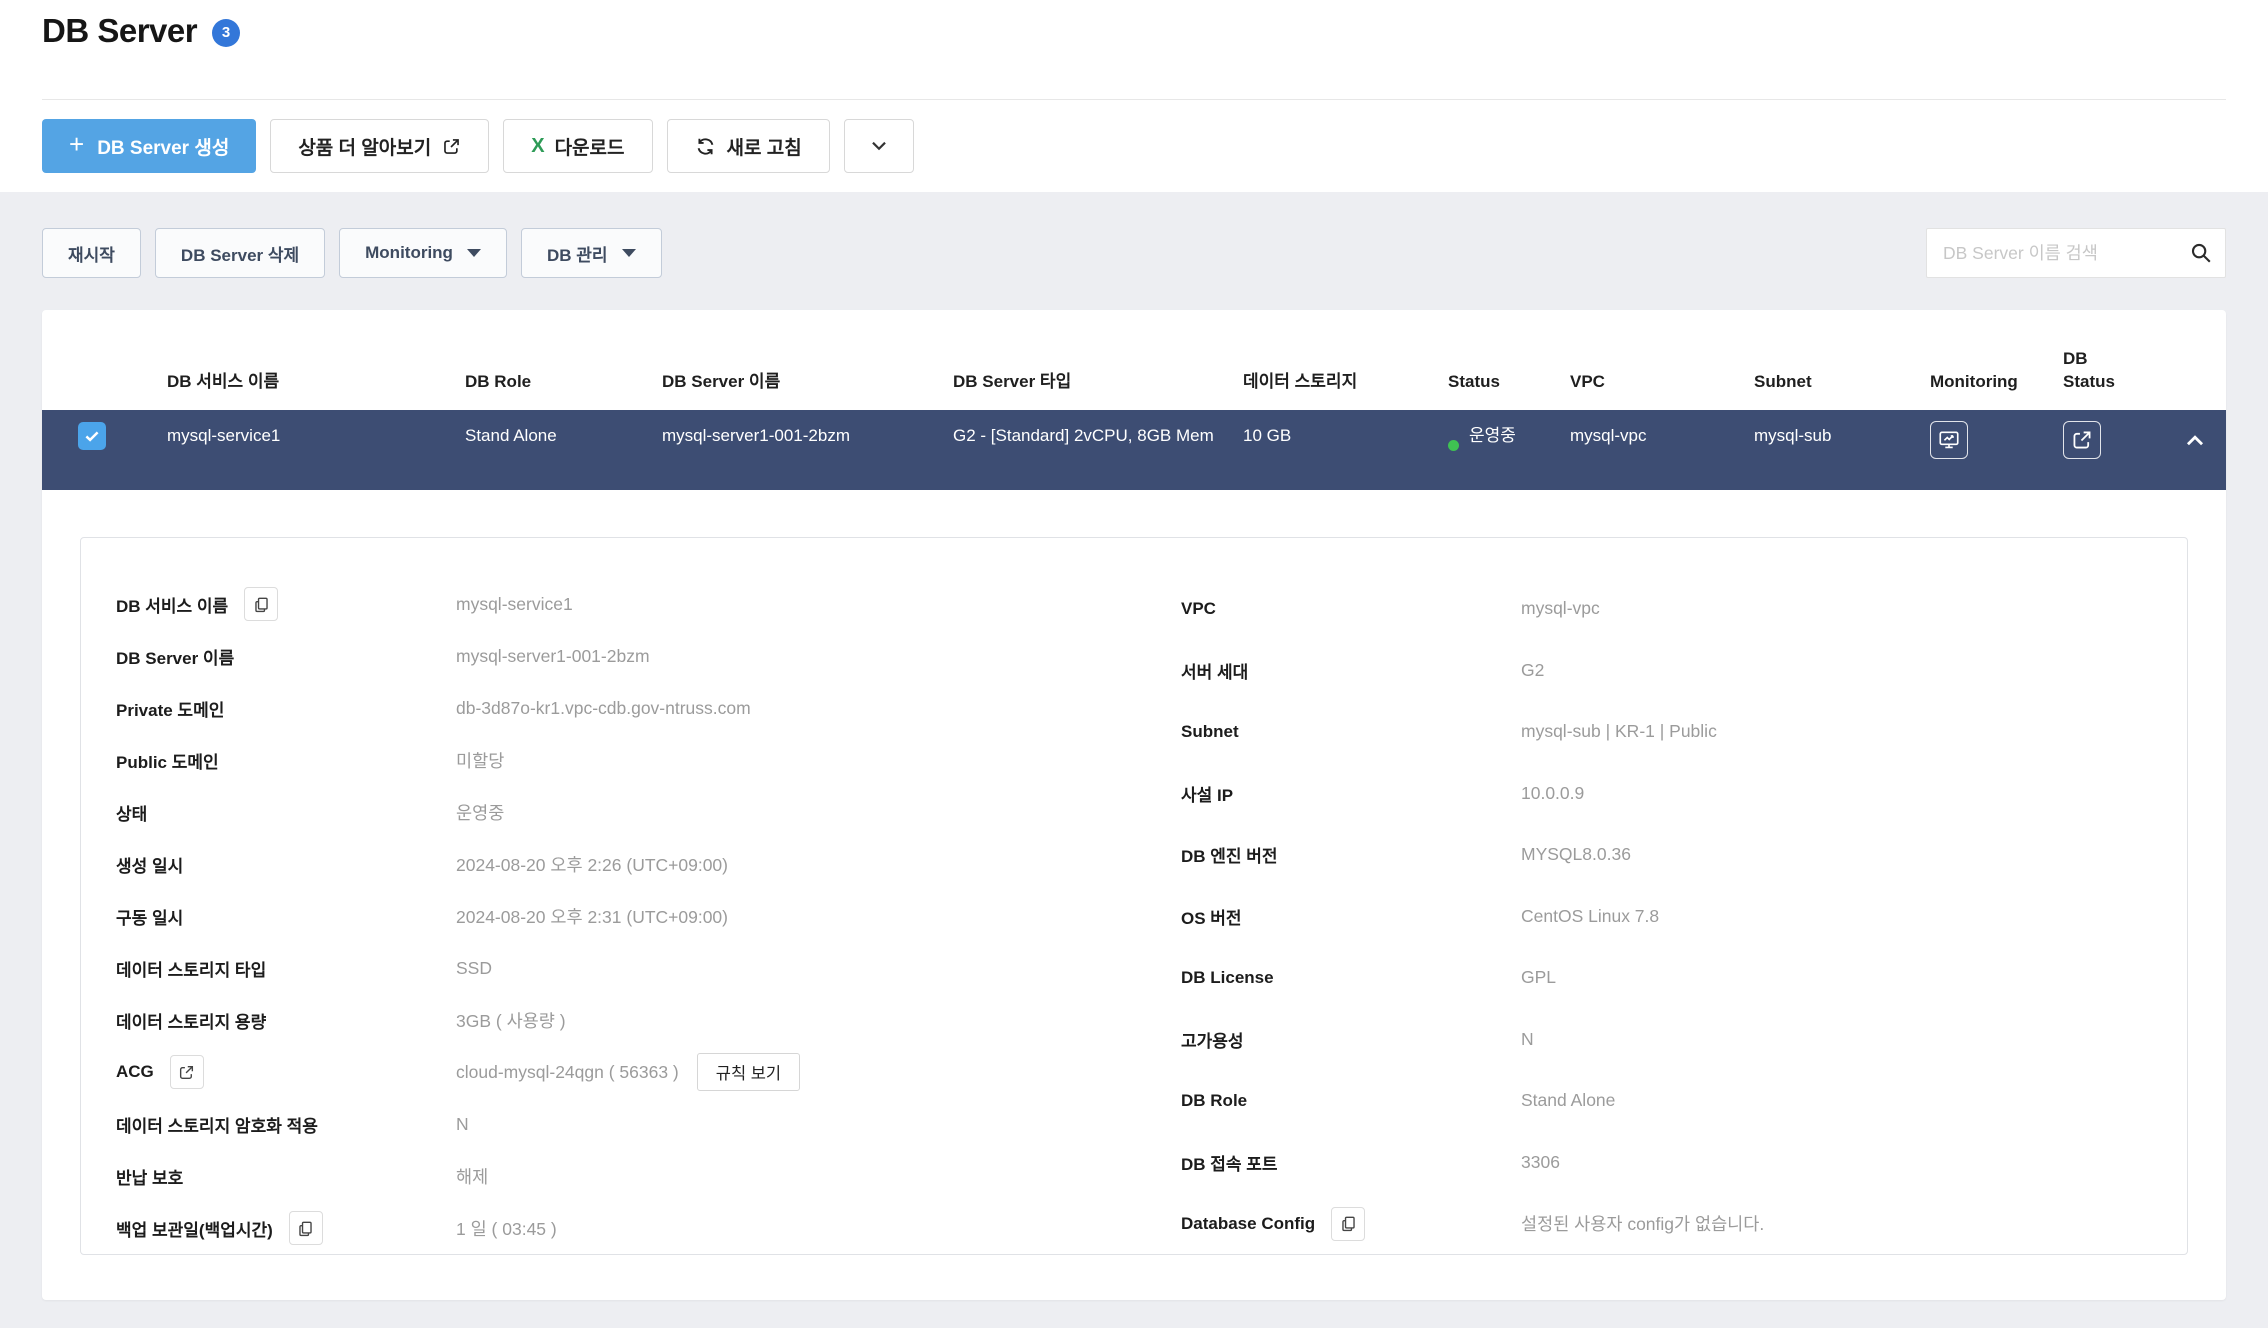  Describe the element at coordinates (1671, 671) in the screenshot. I see `detail-row: 서버 세대 G2` at that location.